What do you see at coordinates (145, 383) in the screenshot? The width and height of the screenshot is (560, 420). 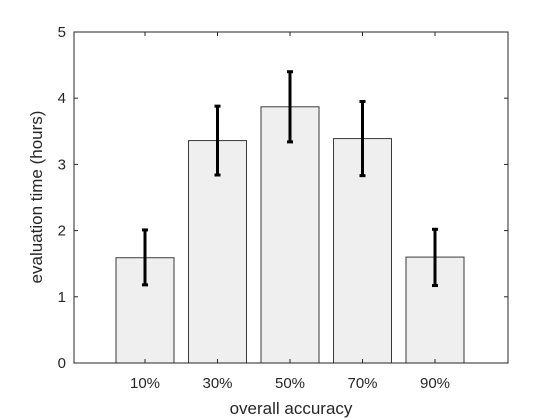 I see `x-tick-label: 10%` at bounding box center [145, 383].